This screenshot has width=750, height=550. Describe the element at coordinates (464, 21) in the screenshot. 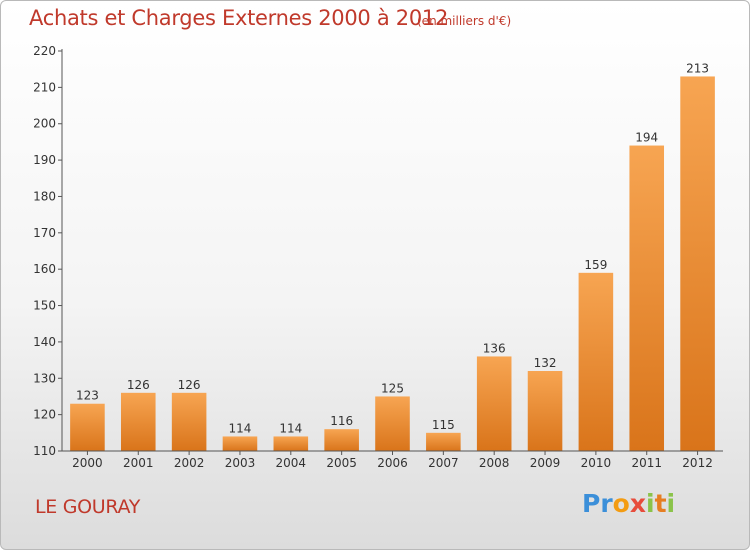

I see `unit-note: (en milliers d'€)` at that location.